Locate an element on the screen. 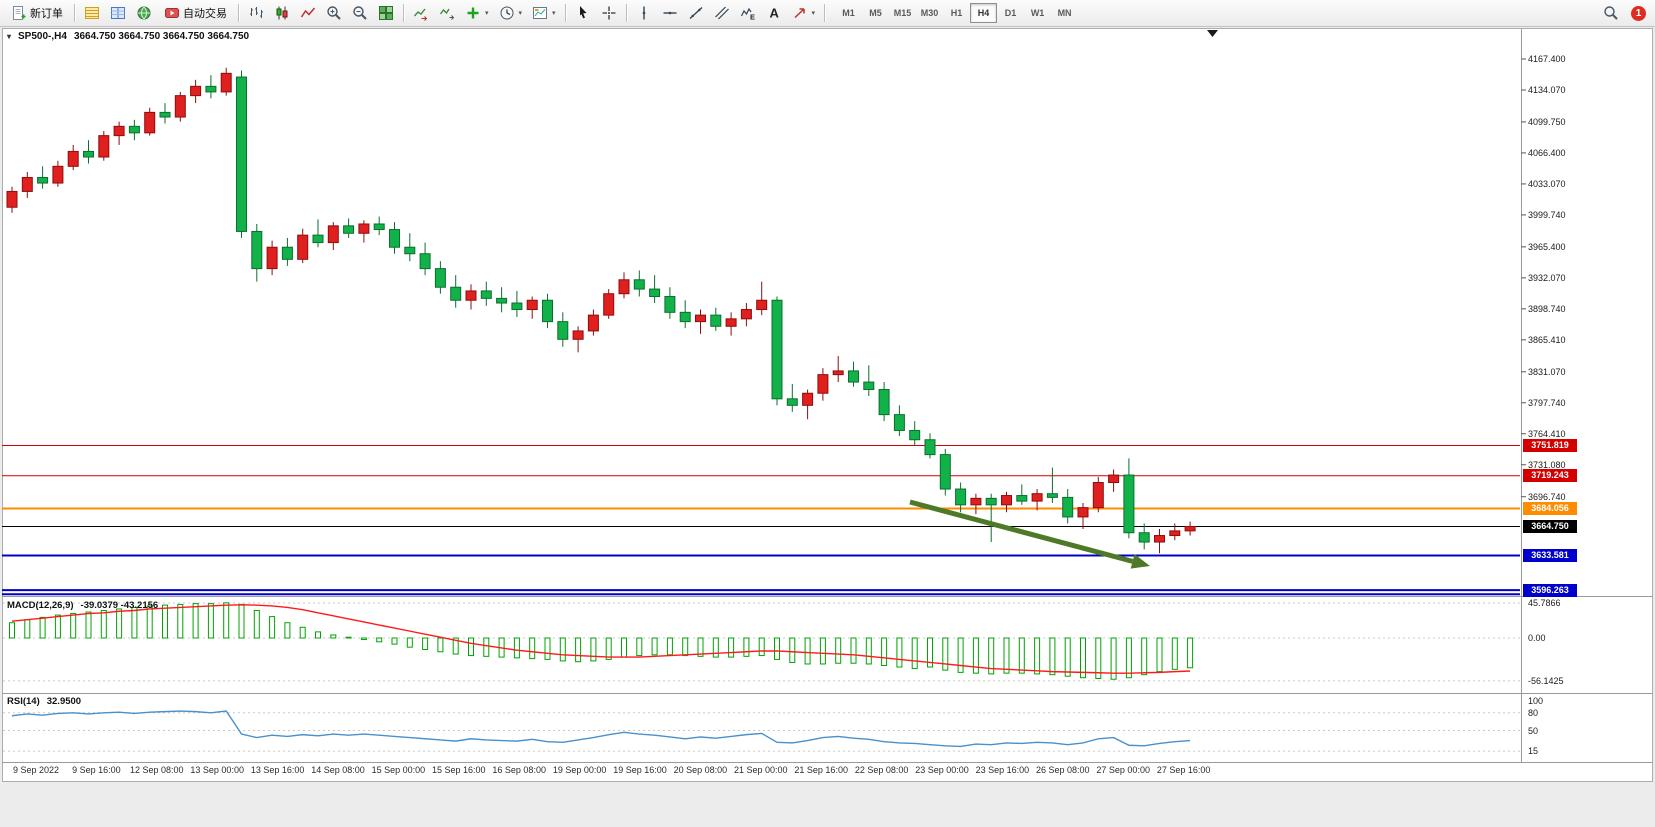  chart-shift-button is located at coordinates (447, 13).